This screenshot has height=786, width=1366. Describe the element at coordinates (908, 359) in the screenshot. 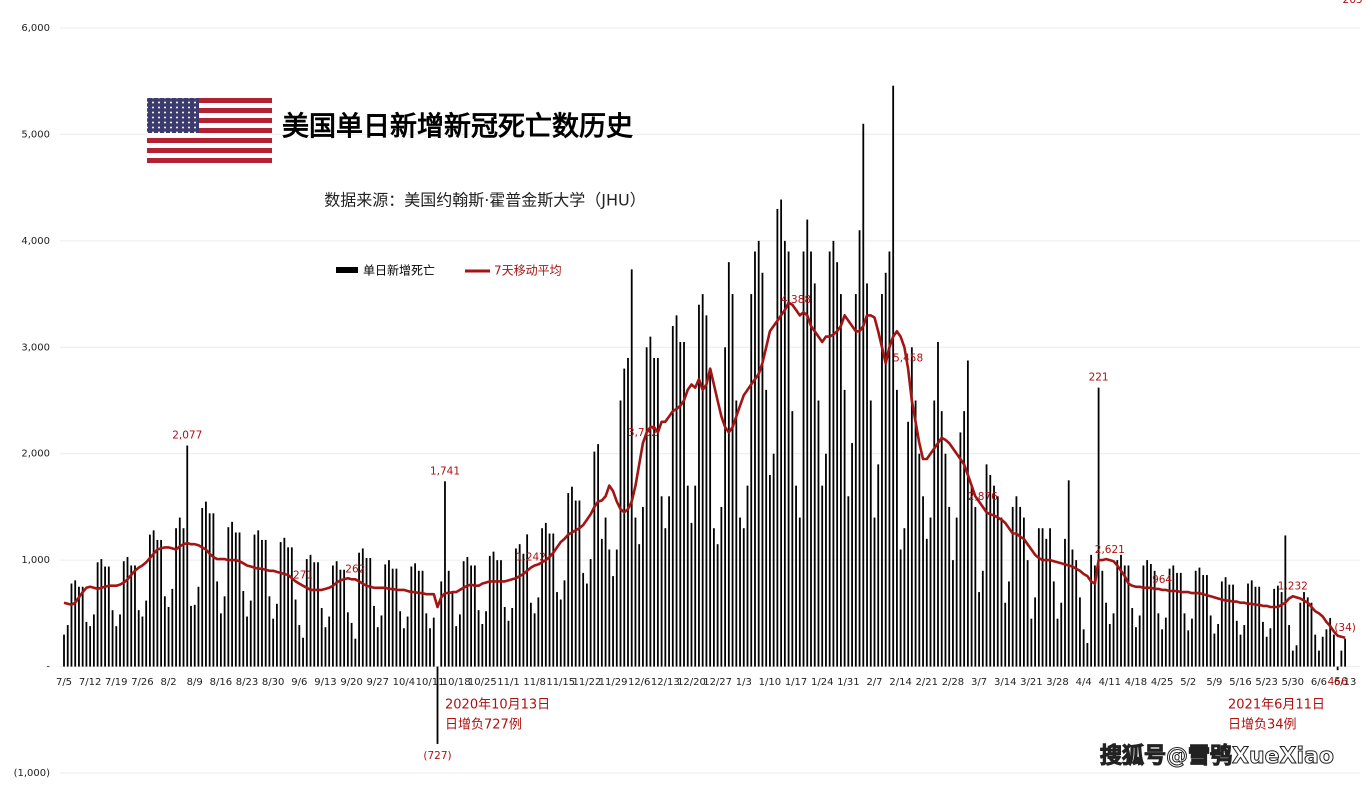

I see `data-label: 5,458` at that location.